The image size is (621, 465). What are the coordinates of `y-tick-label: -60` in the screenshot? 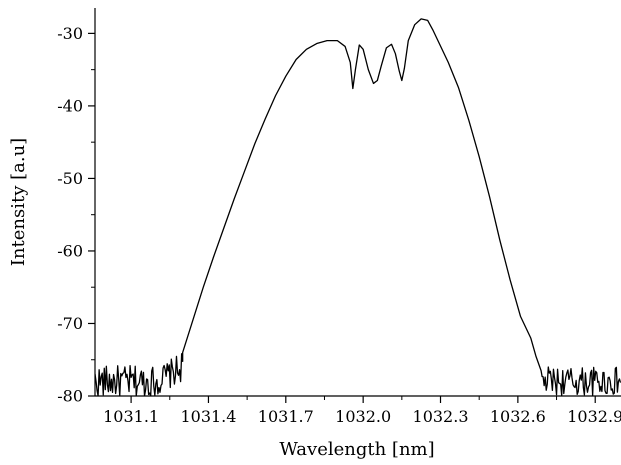 It's located at (70, 250).